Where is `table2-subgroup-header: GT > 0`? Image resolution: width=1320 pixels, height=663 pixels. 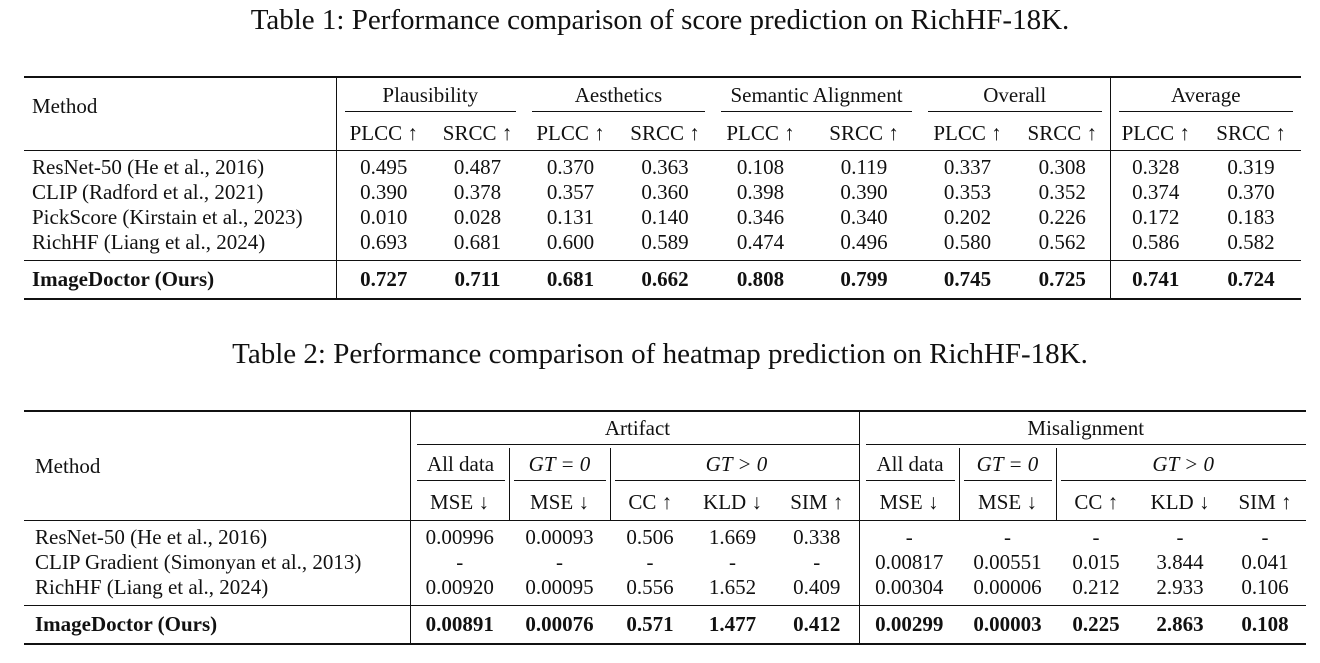 table2-subgroup-header: GT > 0 is located at coordinates (1180, 466).